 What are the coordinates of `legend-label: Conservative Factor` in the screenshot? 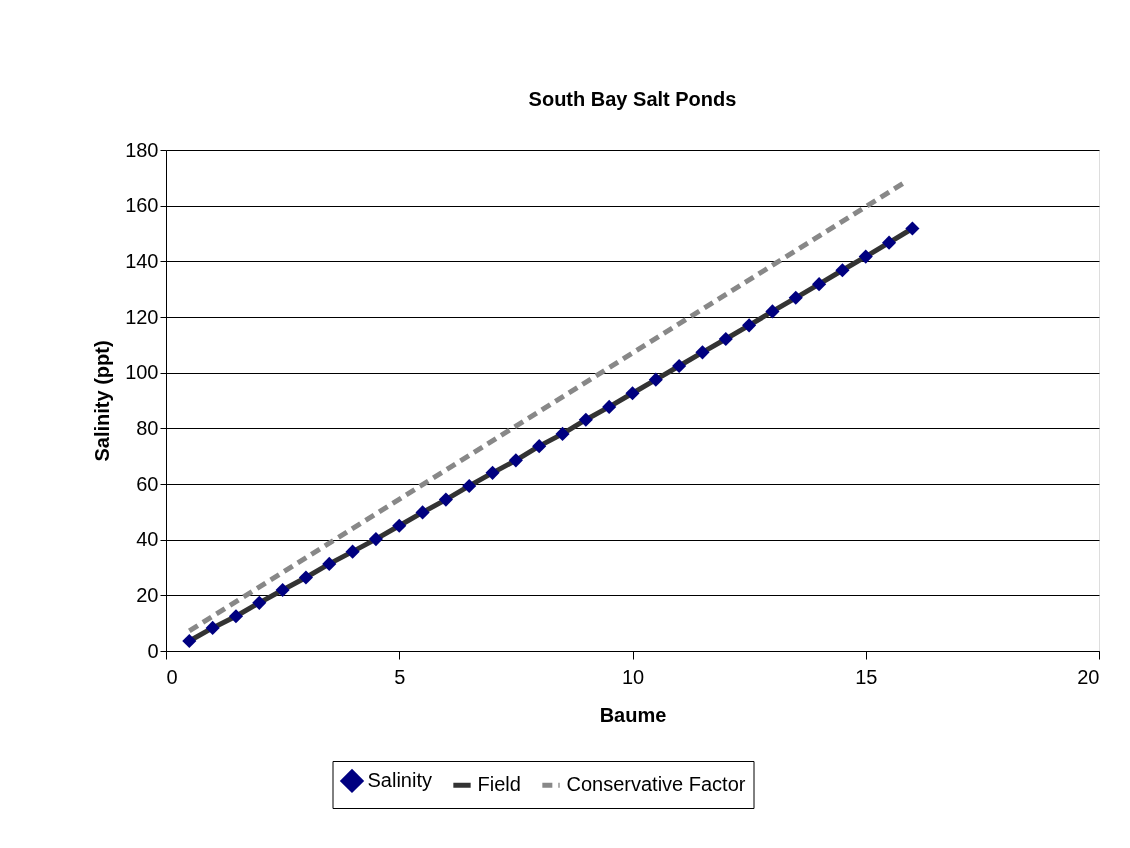 It's located at (656, 784).